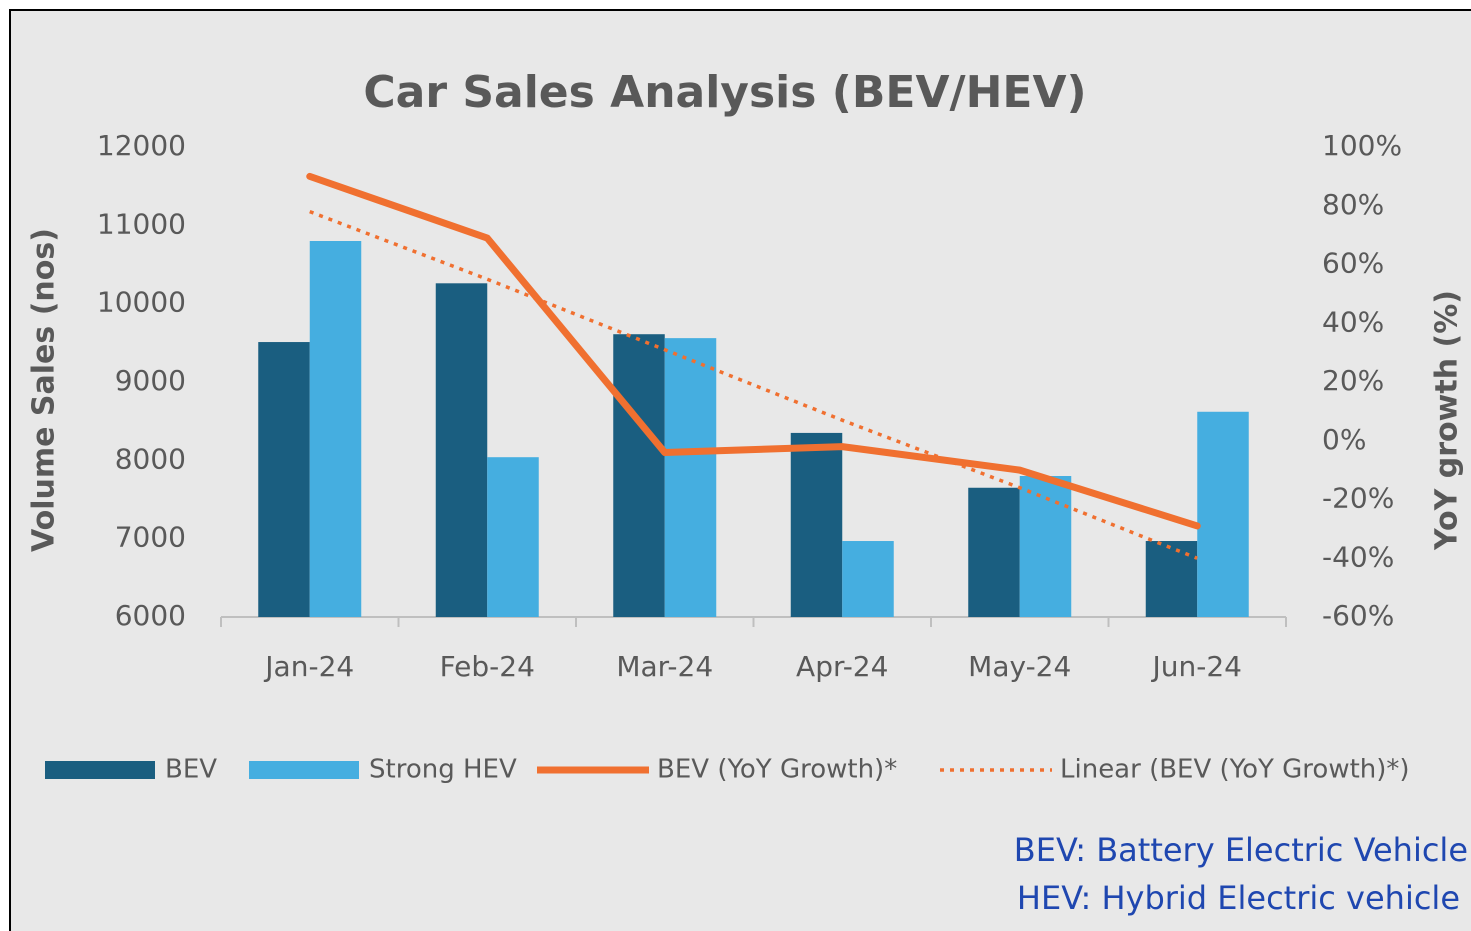 This screenshot has width=1471, height=931. Describe the element at coordinates (1353, 380) in the screenshot. I see `y2-tick-label: 20%` at that location.